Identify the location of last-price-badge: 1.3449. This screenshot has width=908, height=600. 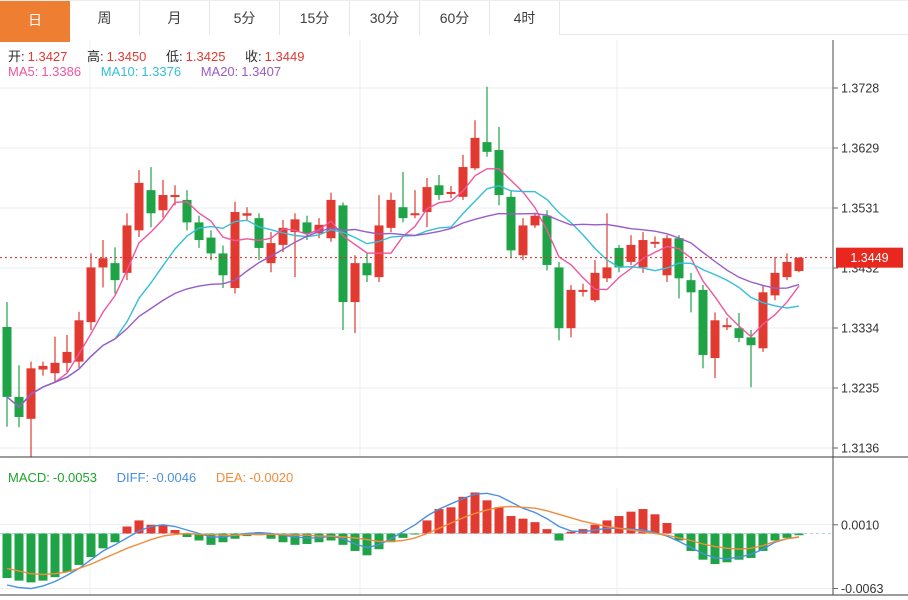
(869, 257).